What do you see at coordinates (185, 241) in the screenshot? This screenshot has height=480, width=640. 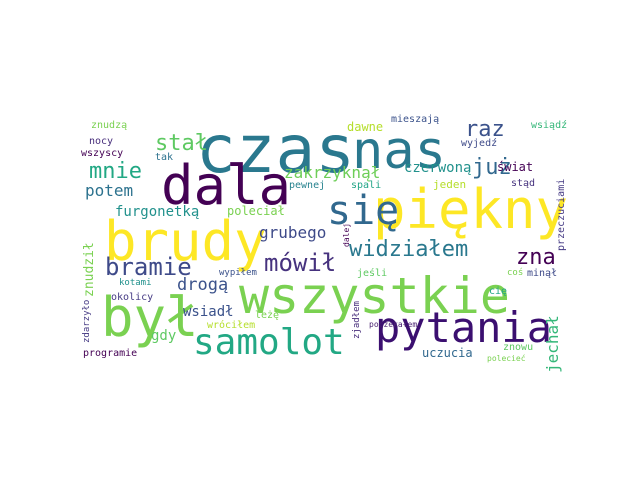 I see `word: brudy` at bounding box center [185, 241].